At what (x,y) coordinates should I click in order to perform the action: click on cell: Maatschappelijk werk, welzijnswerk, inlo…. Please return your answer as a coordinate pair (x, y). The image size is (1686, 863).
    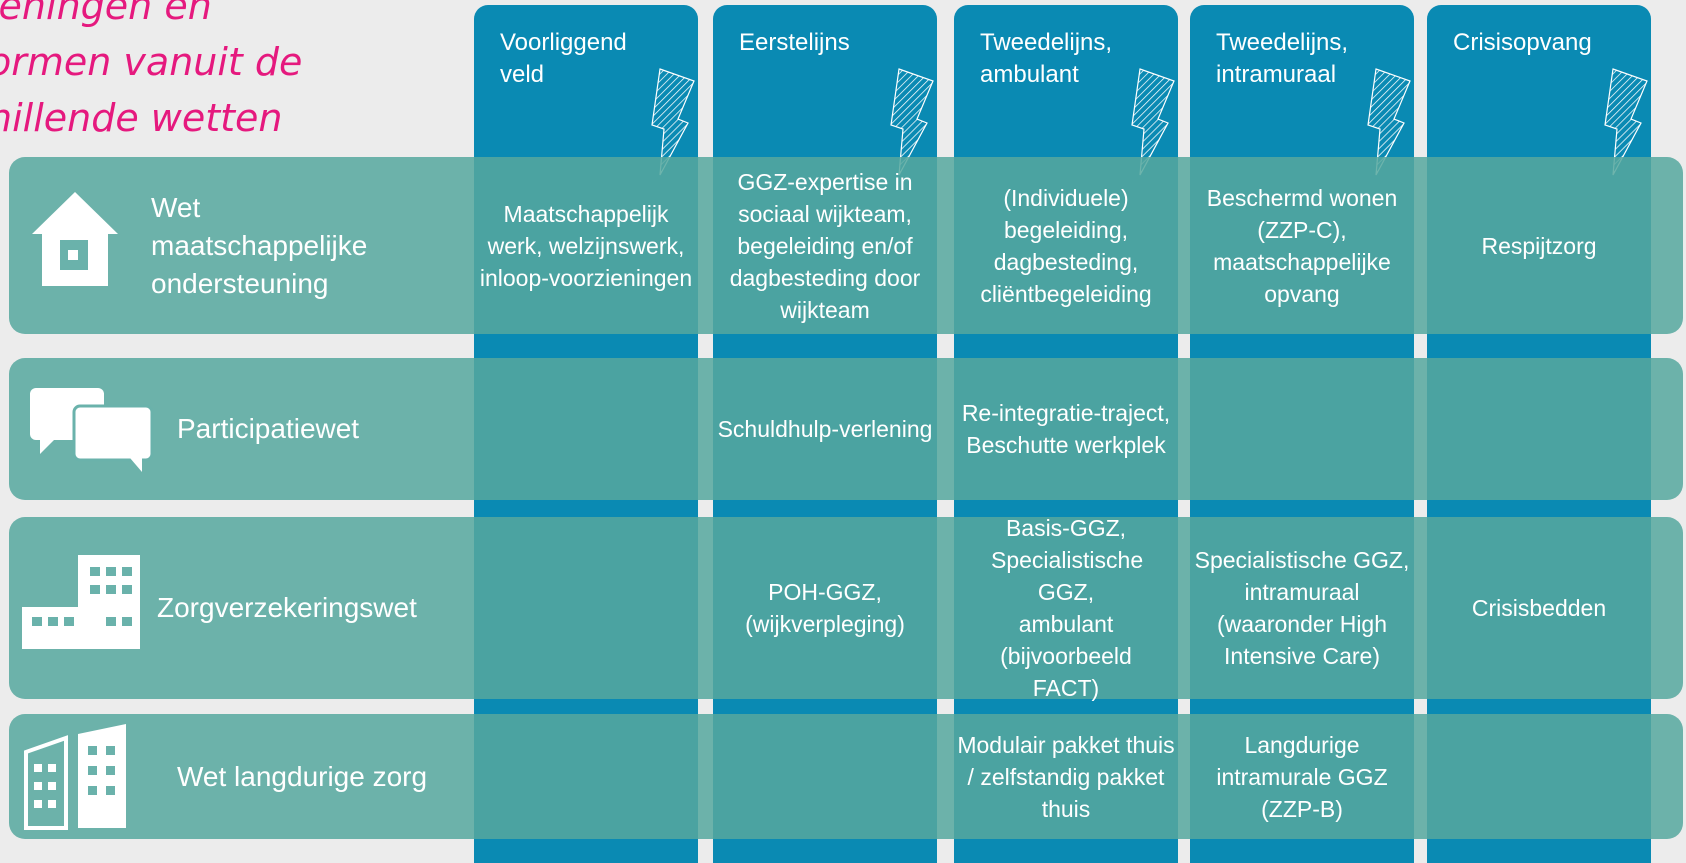
    Looking at the image, I should click on (586, 245).